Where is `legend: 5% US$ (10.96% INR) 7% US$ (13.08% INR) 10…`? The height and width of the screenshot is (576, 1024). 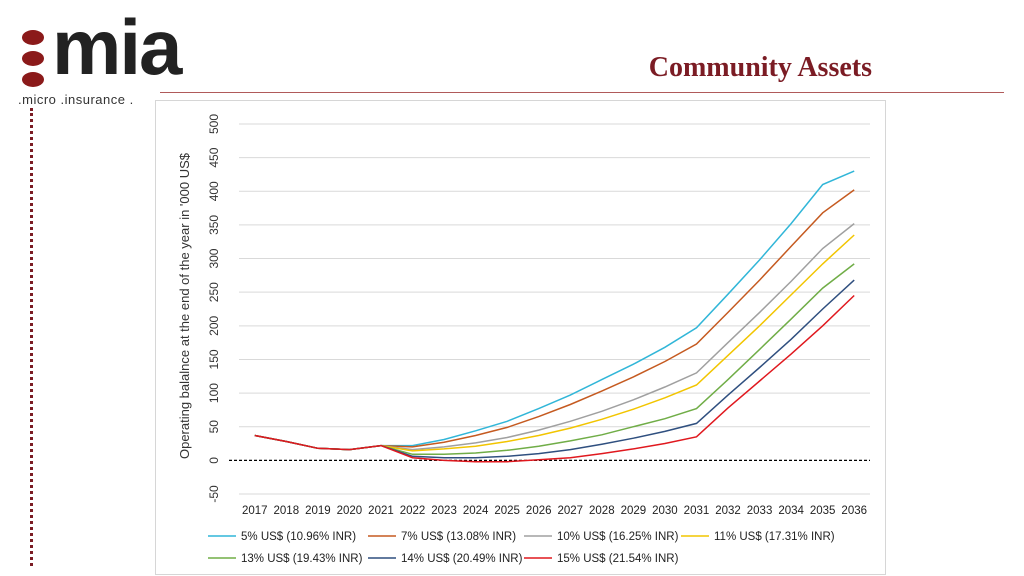 legend: 5% US$ (10.96% INR) 7% US$ (13.08% INR) 10… is located at coordinates (521, 548).